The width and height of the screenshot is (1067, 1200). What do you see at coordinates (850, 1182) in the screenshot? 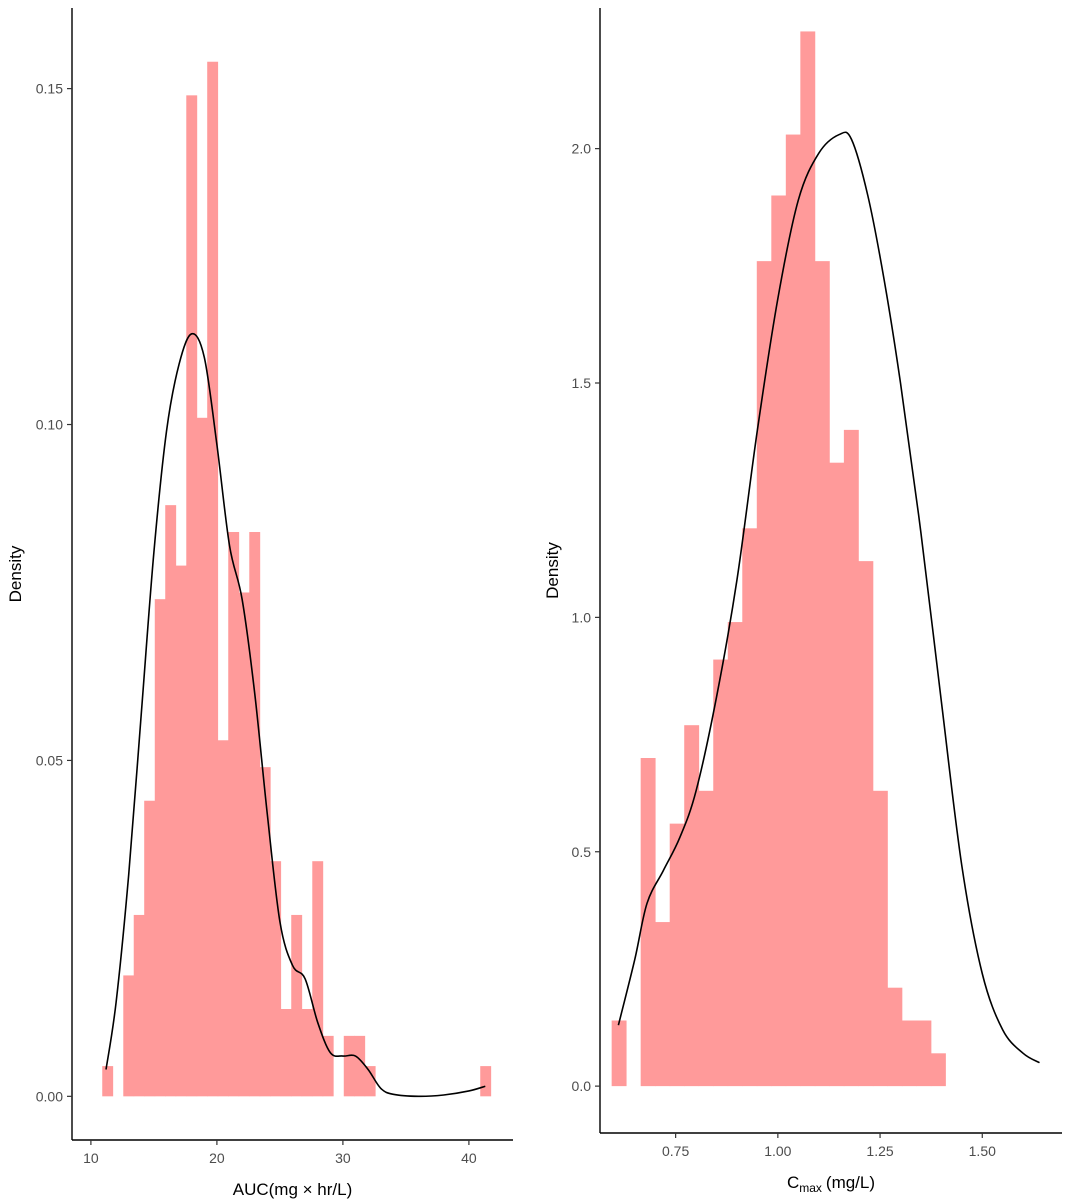
I see `cmax-x-axis-title-unit: (mg/L)` at bounding box center [850, 1182].